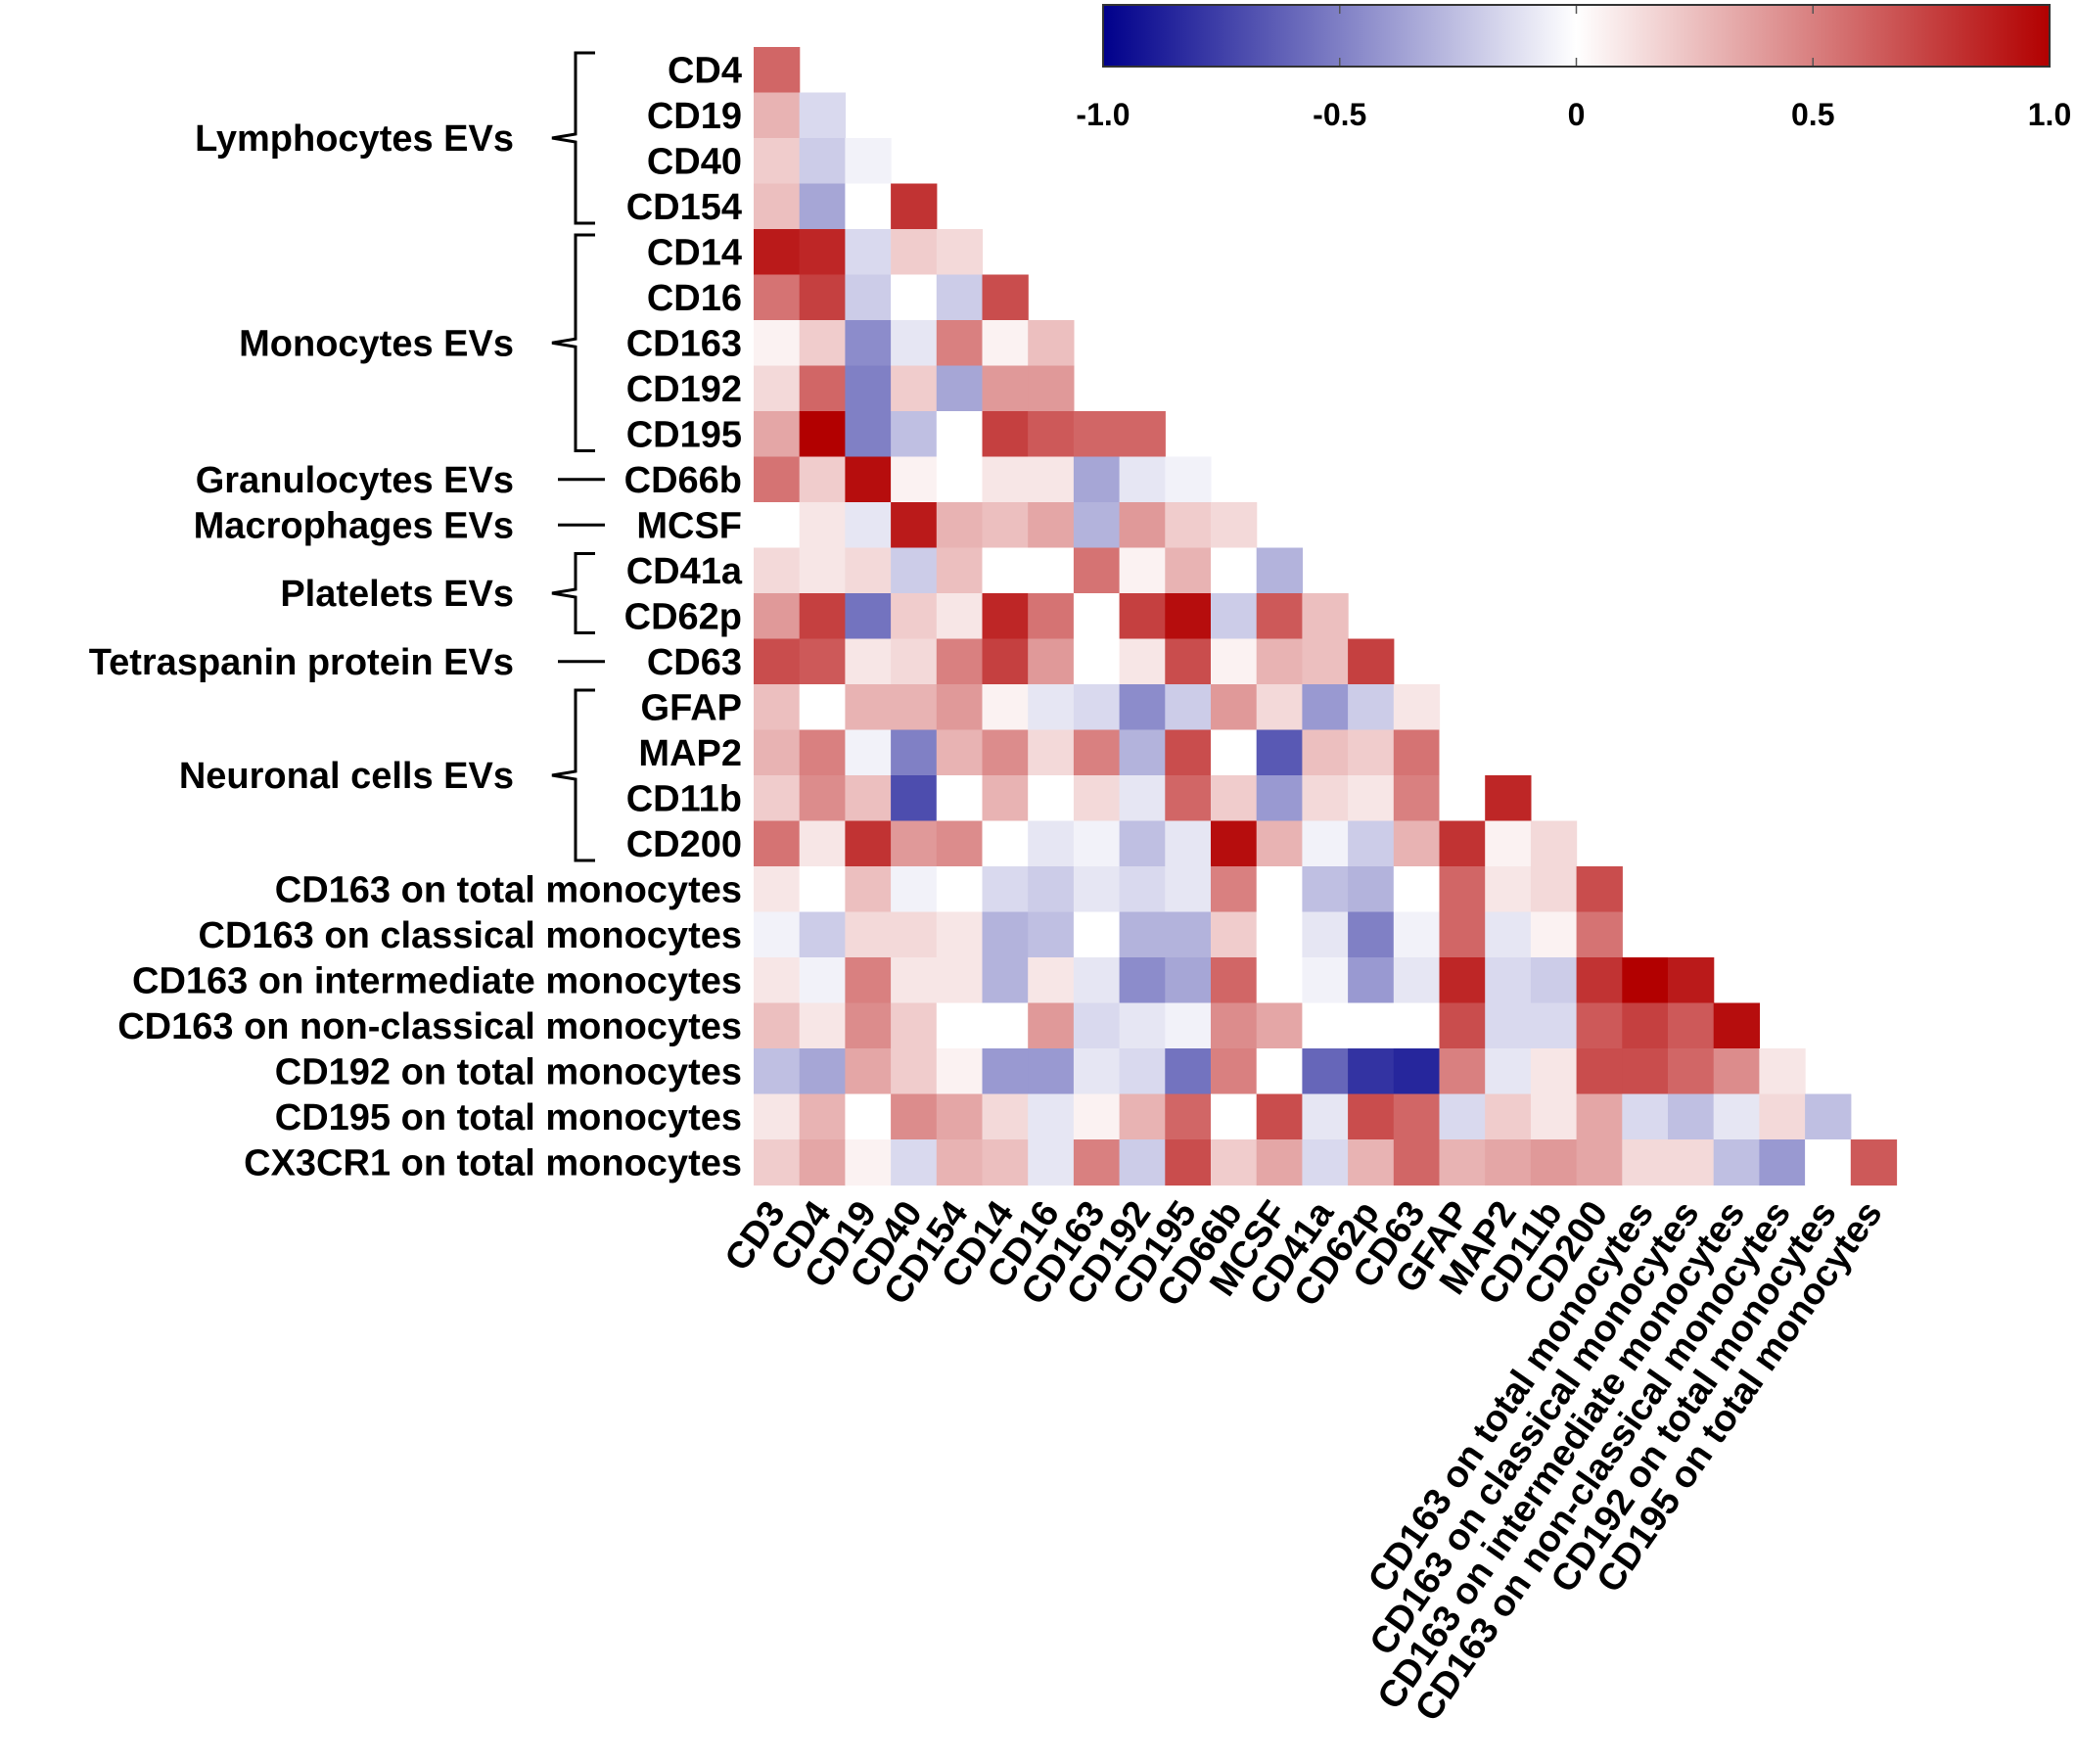 Image resolution: width=2076 pixels, height=1764 pixels. What do you see at coordinates (1417, 889) in the screenshot?
I see `heatmap-cell: CD163 on total monocytes / CD63: 0` at bounding box center [1417, 889].